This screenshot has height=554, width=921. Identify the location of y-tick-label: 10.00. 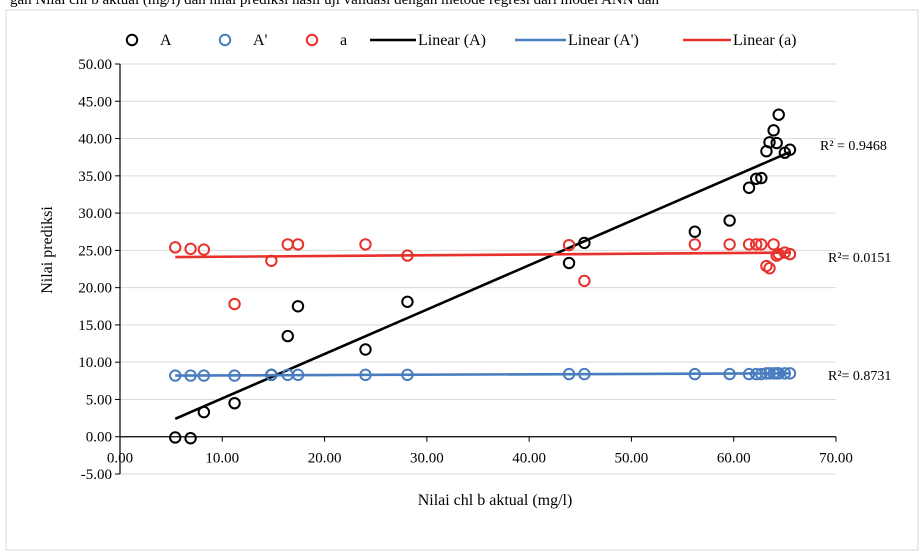
(95, 363).